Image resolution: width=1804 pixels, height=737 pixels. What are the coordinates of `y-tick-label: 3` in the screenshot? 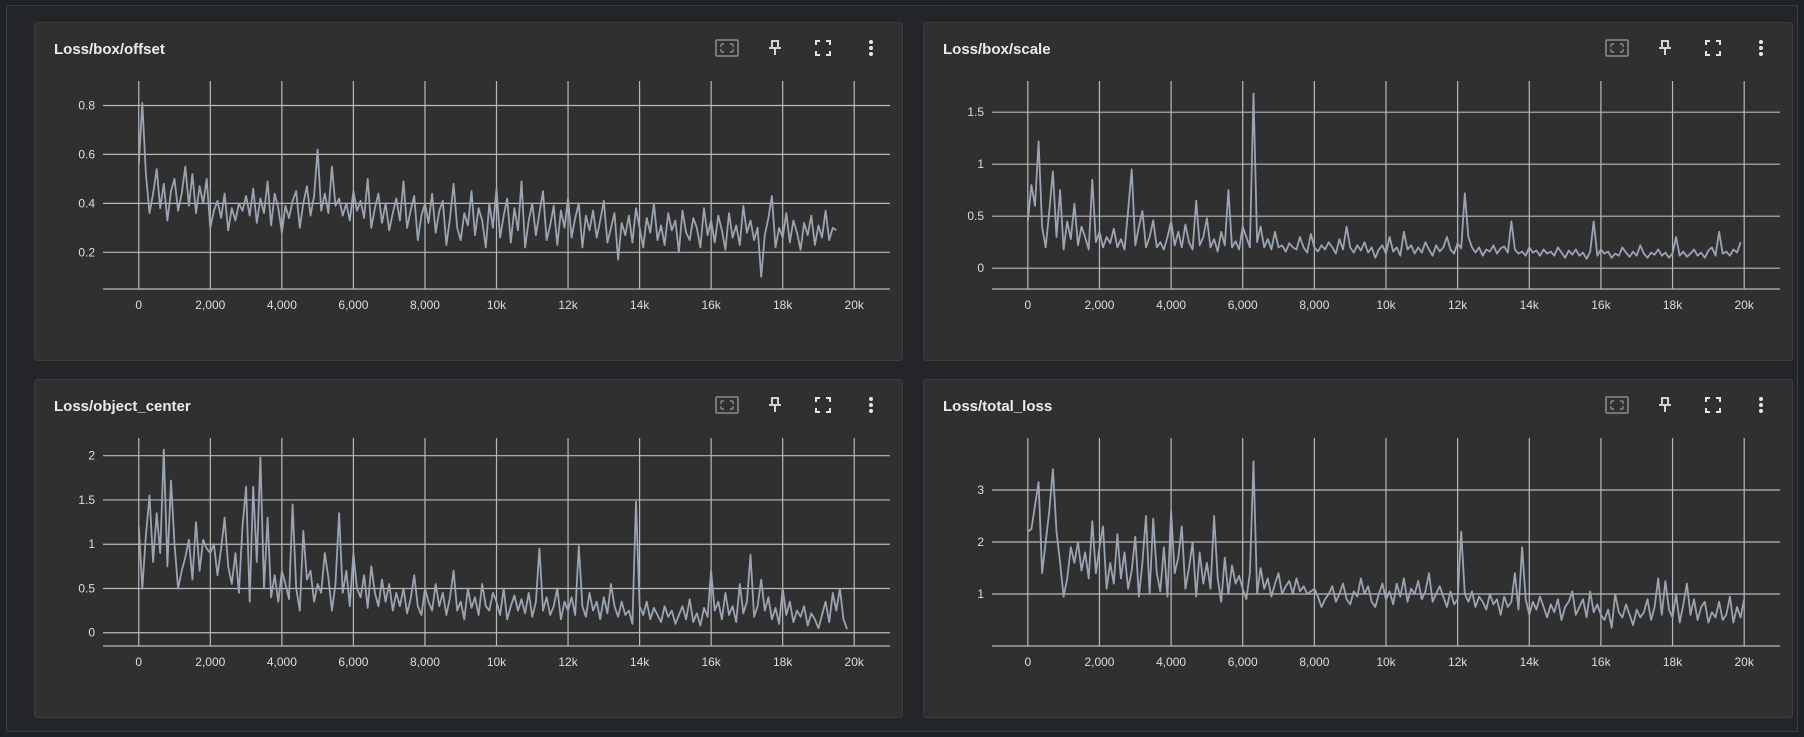 It's located at (980, 490).